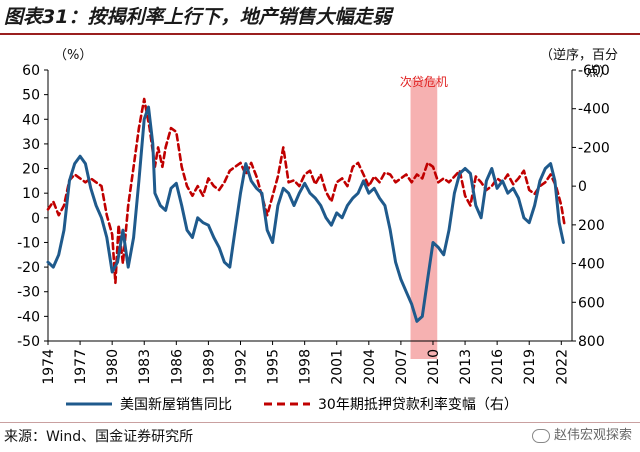 The width and height of the screenshot is (640, 452). I want to click on left-tick-label: 40, so click(31, 120).